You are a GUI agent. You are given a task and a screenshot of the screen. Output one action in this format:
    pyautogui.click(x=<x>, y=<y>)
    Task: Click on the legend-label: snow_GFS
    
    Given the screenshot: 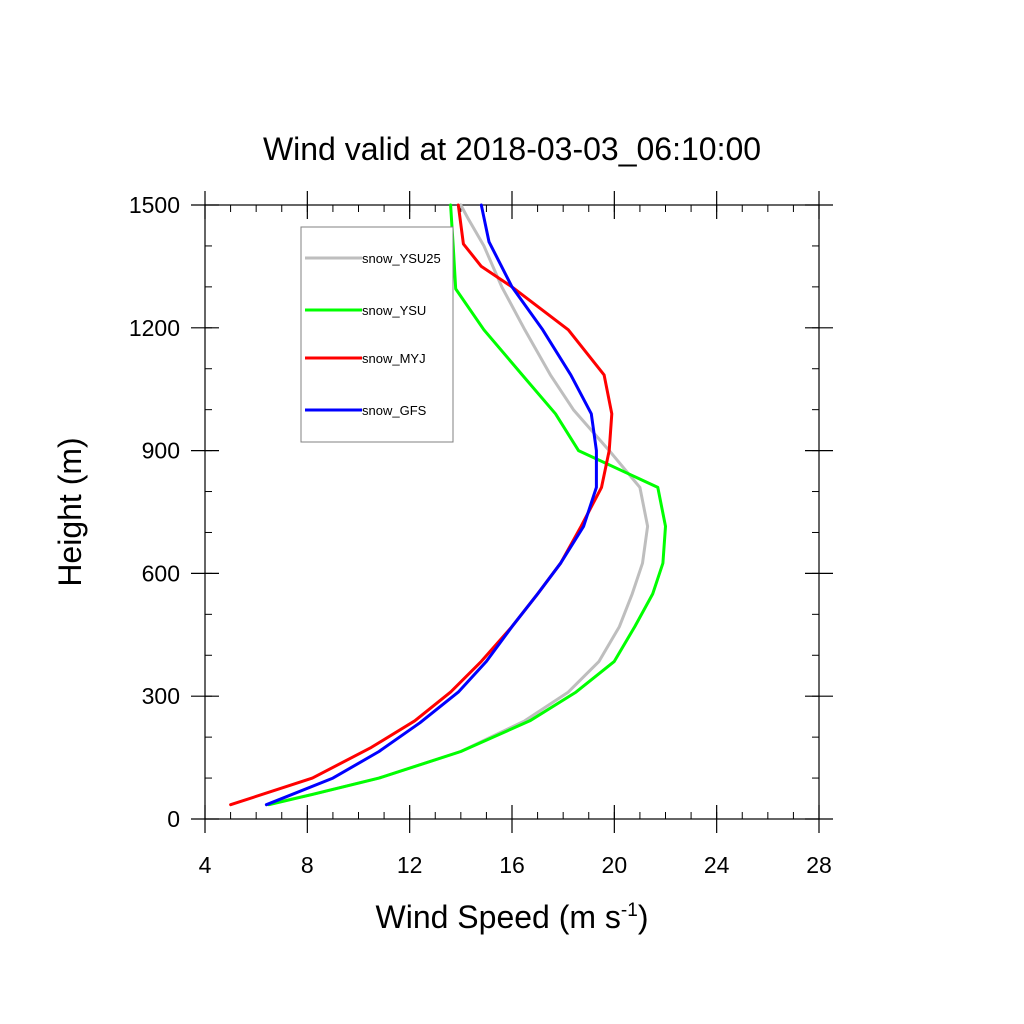 What is the action you would take?
    pyautogui.click(x=394, y=410)
    